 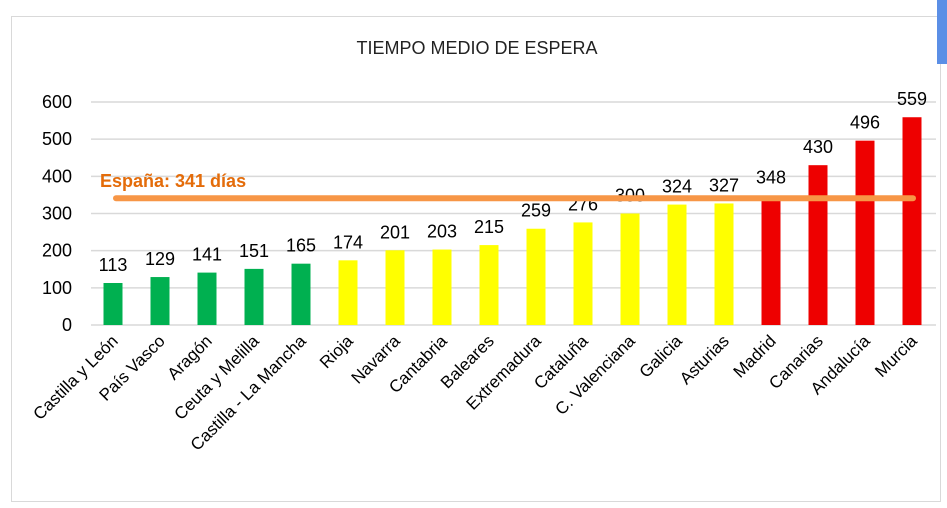 What do you see at coordinates (442, 232) in the screenshot?
I see `data-label: 203` at bounding box center [442, 232].